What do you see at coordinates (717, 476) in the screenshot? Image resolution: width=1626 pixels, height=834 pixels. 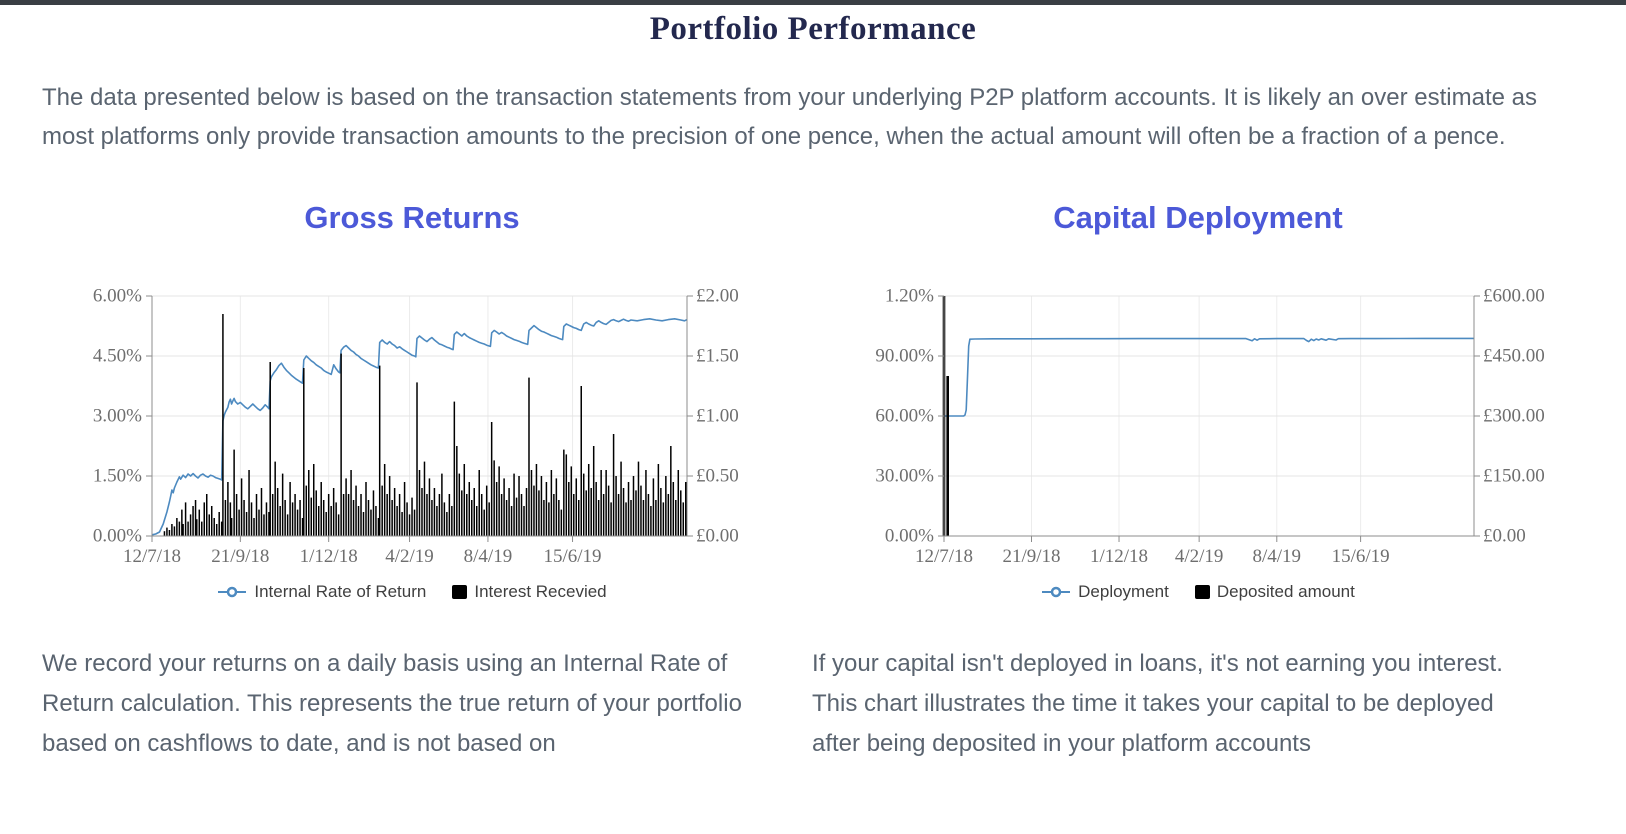 I see `svg-text: £0.50` at bounding box center [717, 476].